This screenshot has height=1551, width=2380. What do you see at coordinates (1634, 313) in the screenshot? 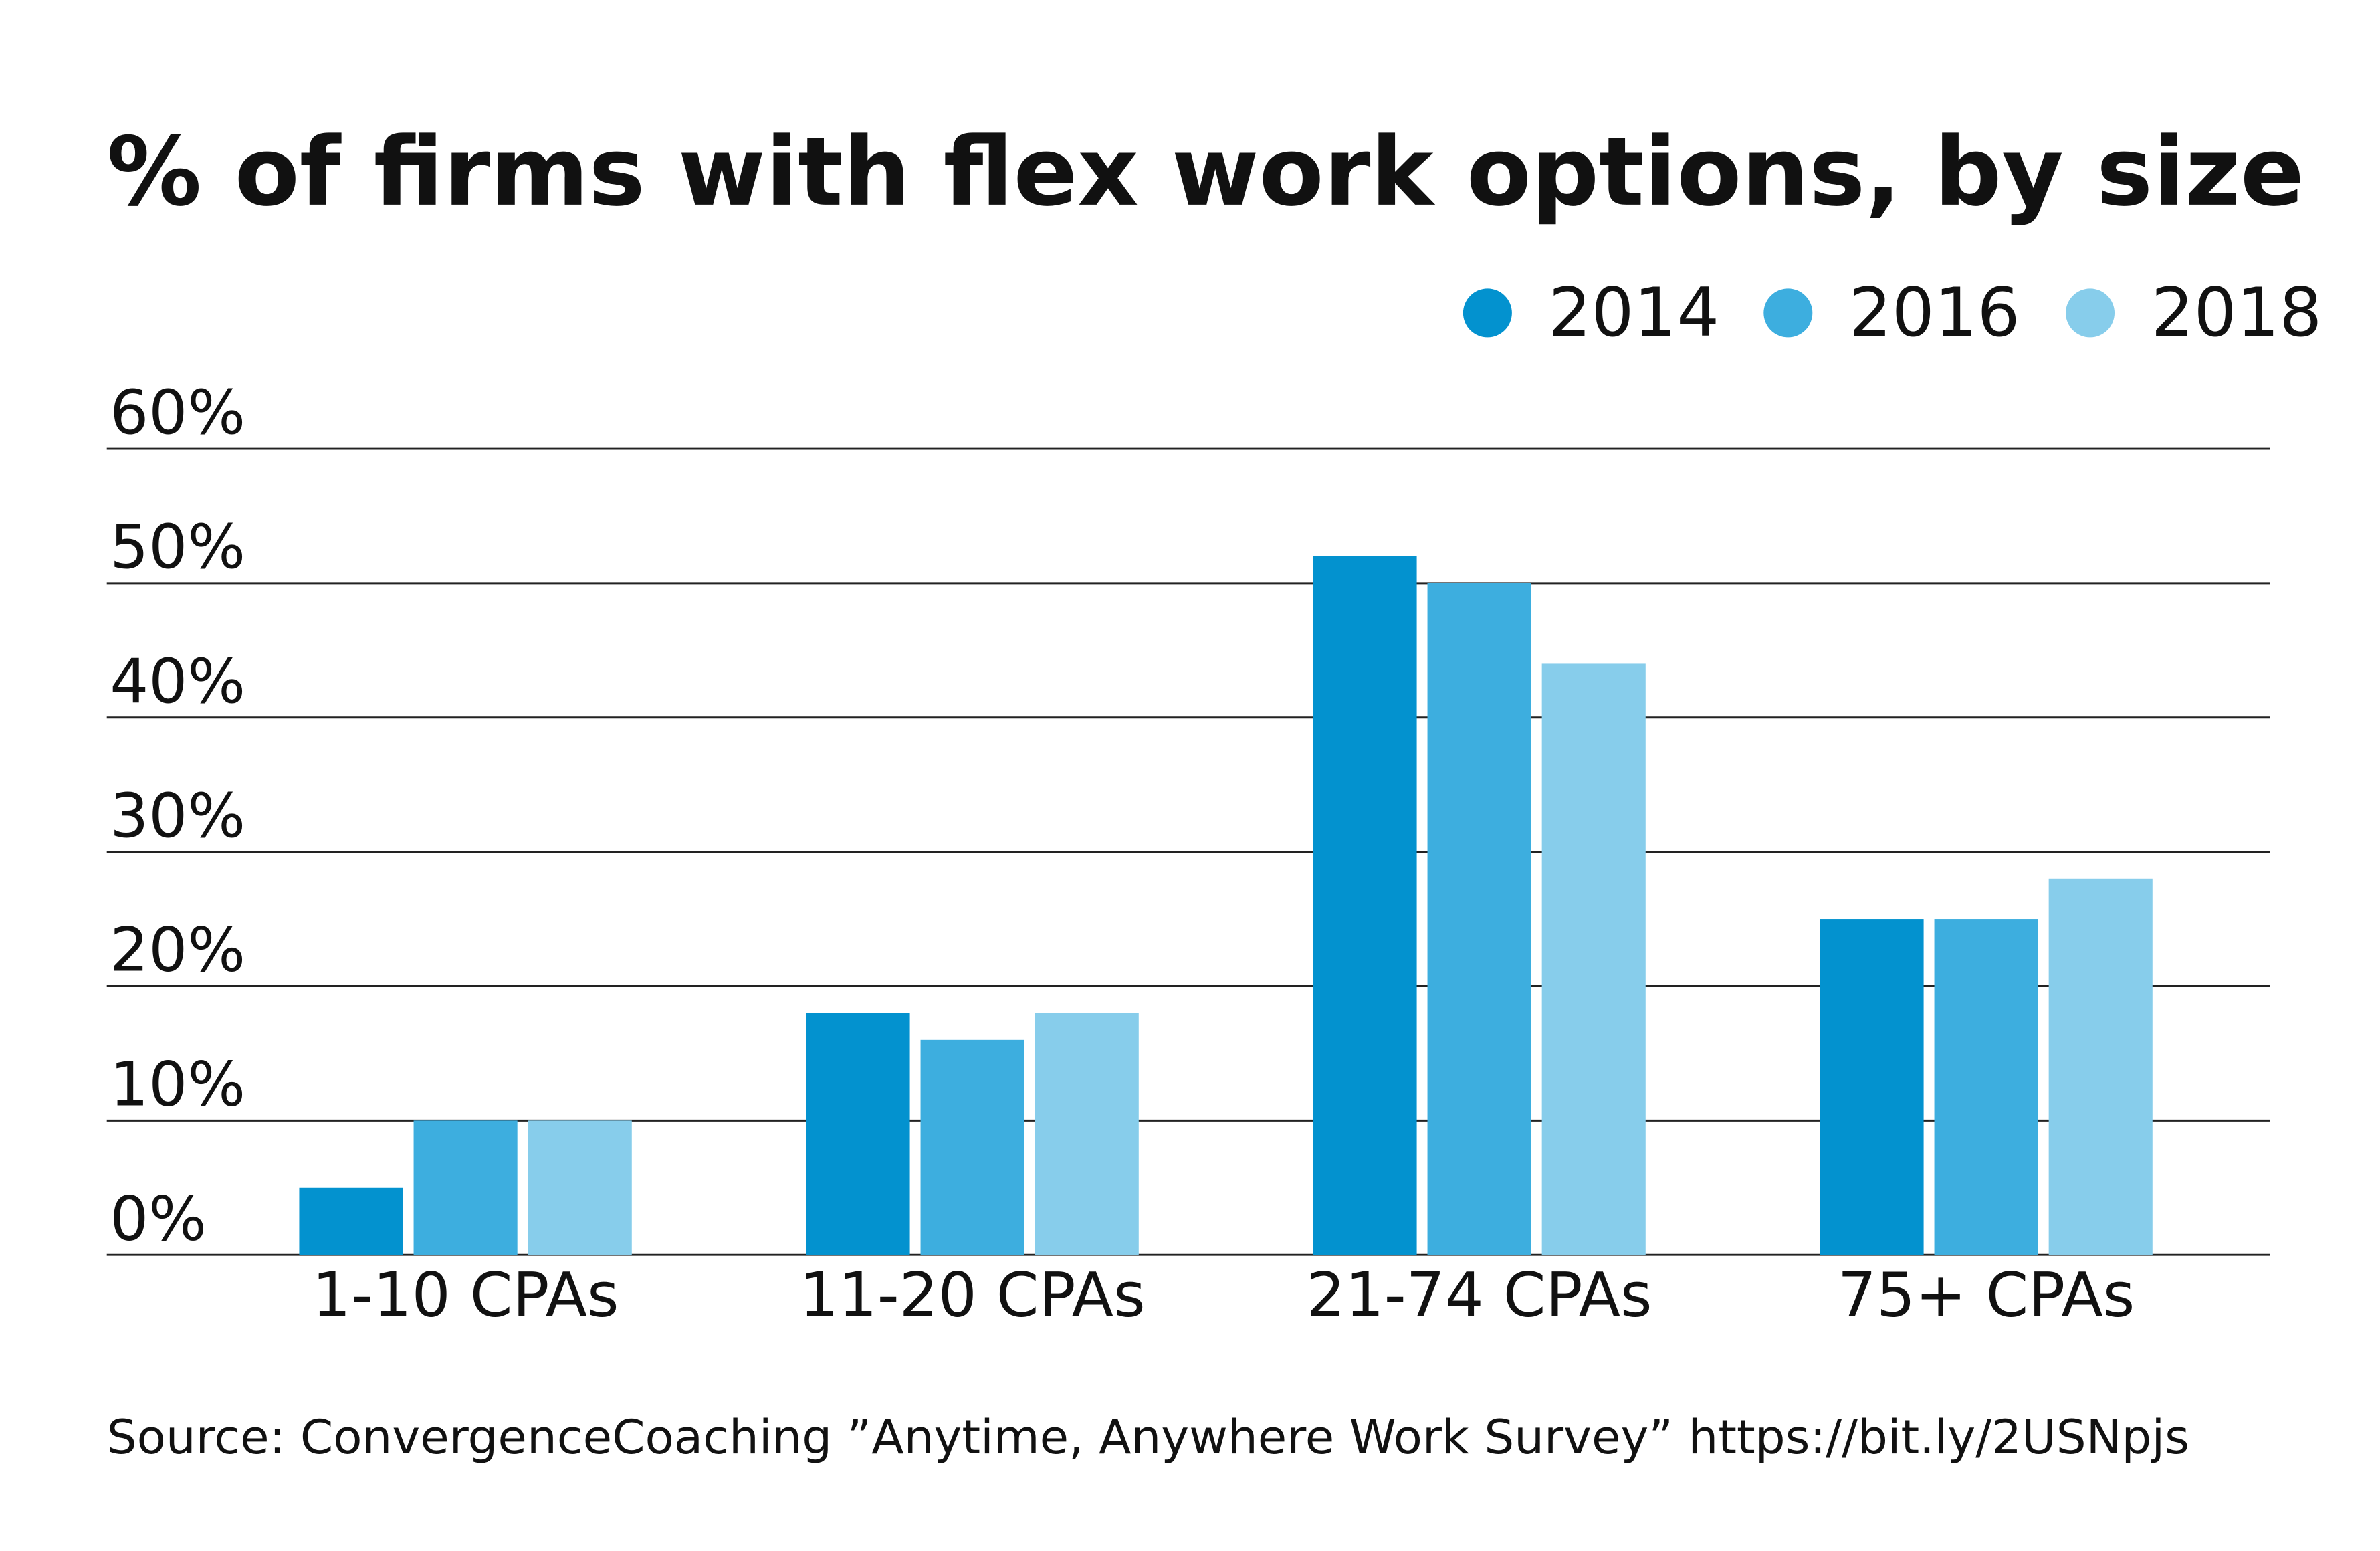
I see `legend-label: 2014` at bounding box center [1634, 313].